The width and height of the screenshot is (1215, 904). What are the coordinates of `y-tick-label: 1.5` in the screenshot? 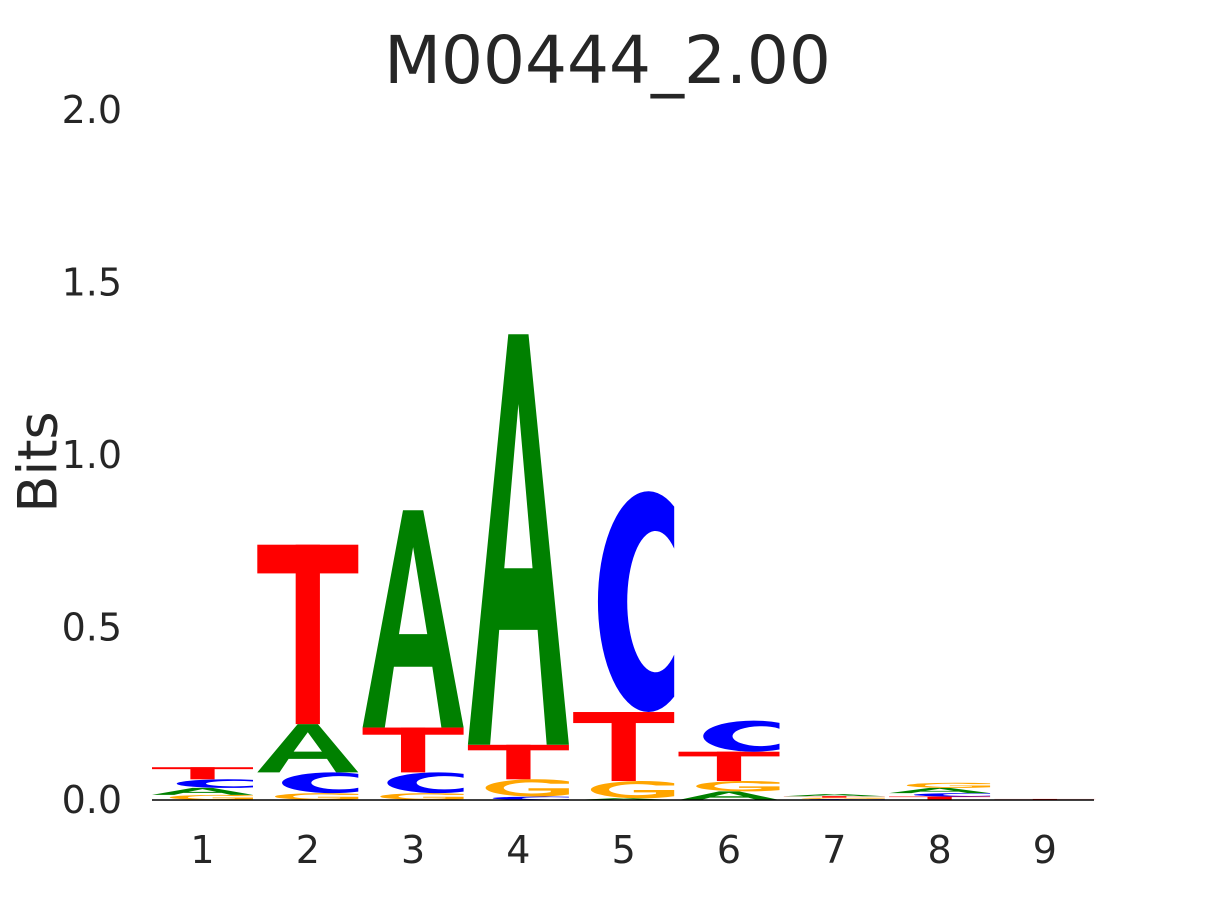 It's located at (92, 283).